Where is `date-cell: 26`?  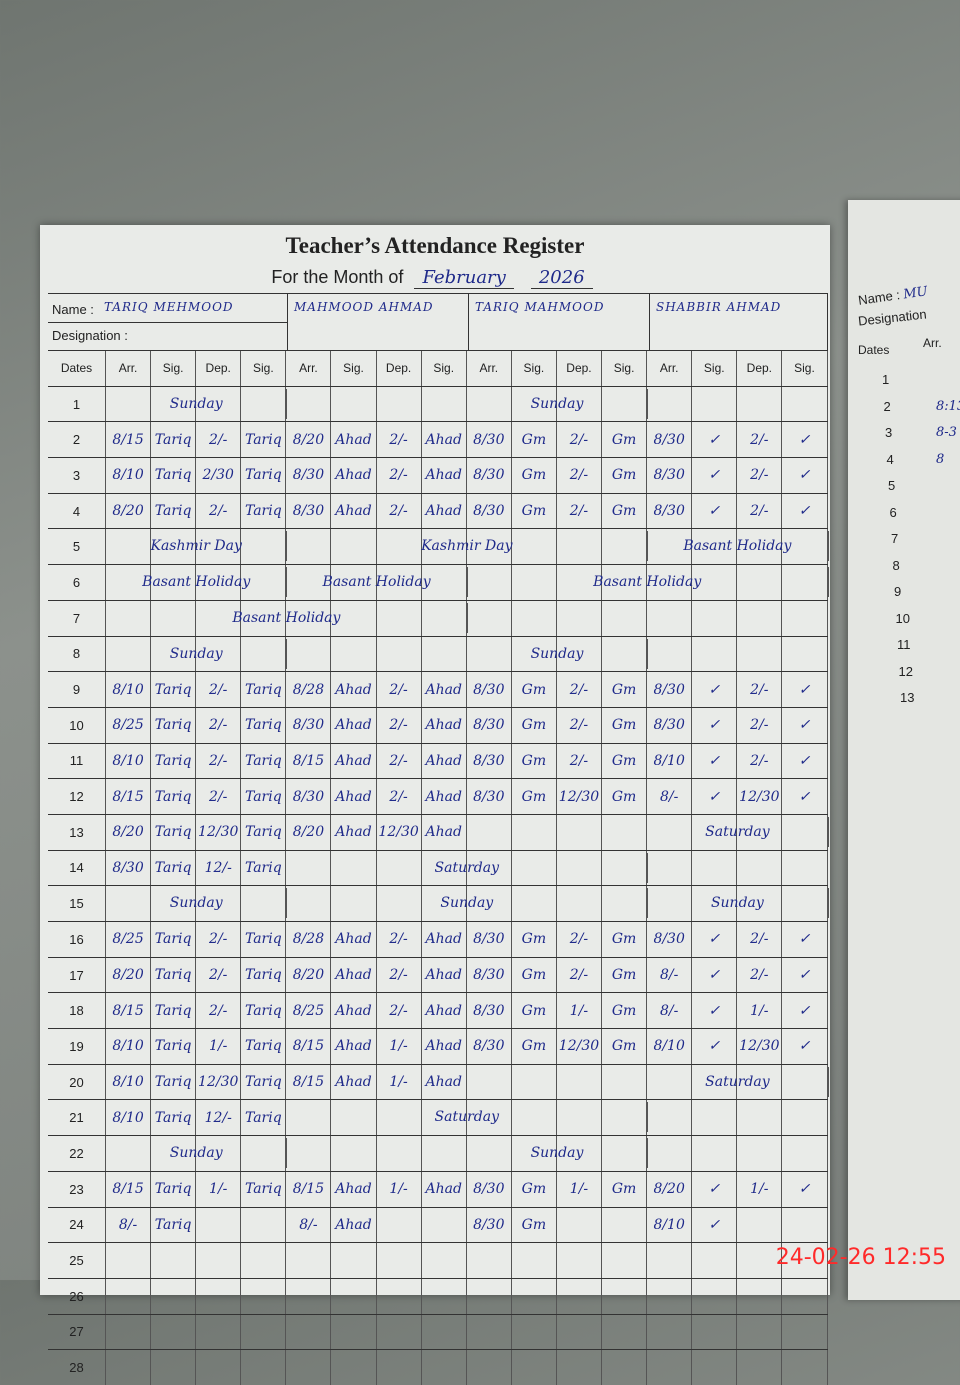 date-cell: 26 is located at coordinates (77, 1296).